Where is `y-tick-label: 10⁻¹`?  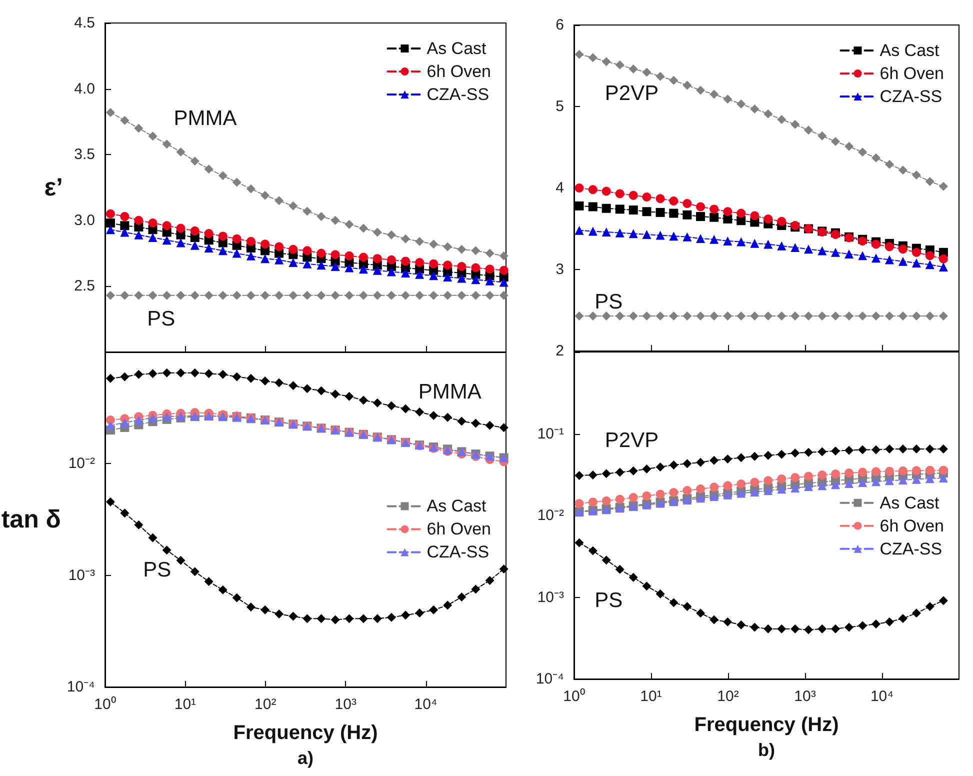 y-tick-label: 10⁻¹ is located at coordinates (550, 433).